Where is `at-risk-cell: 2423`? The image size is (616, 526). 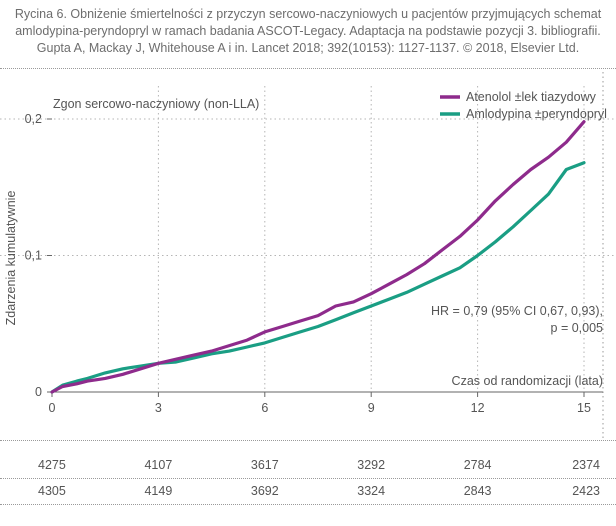
at-risk-cell: 2423 is located at coordinates (586, 491).